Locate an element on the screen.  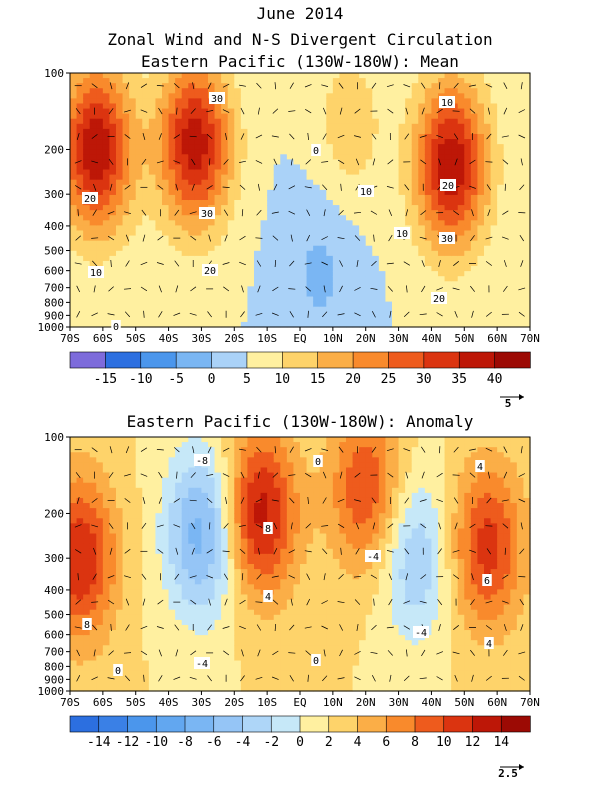
colorbar-swatch is located at coordinates (123, 360).